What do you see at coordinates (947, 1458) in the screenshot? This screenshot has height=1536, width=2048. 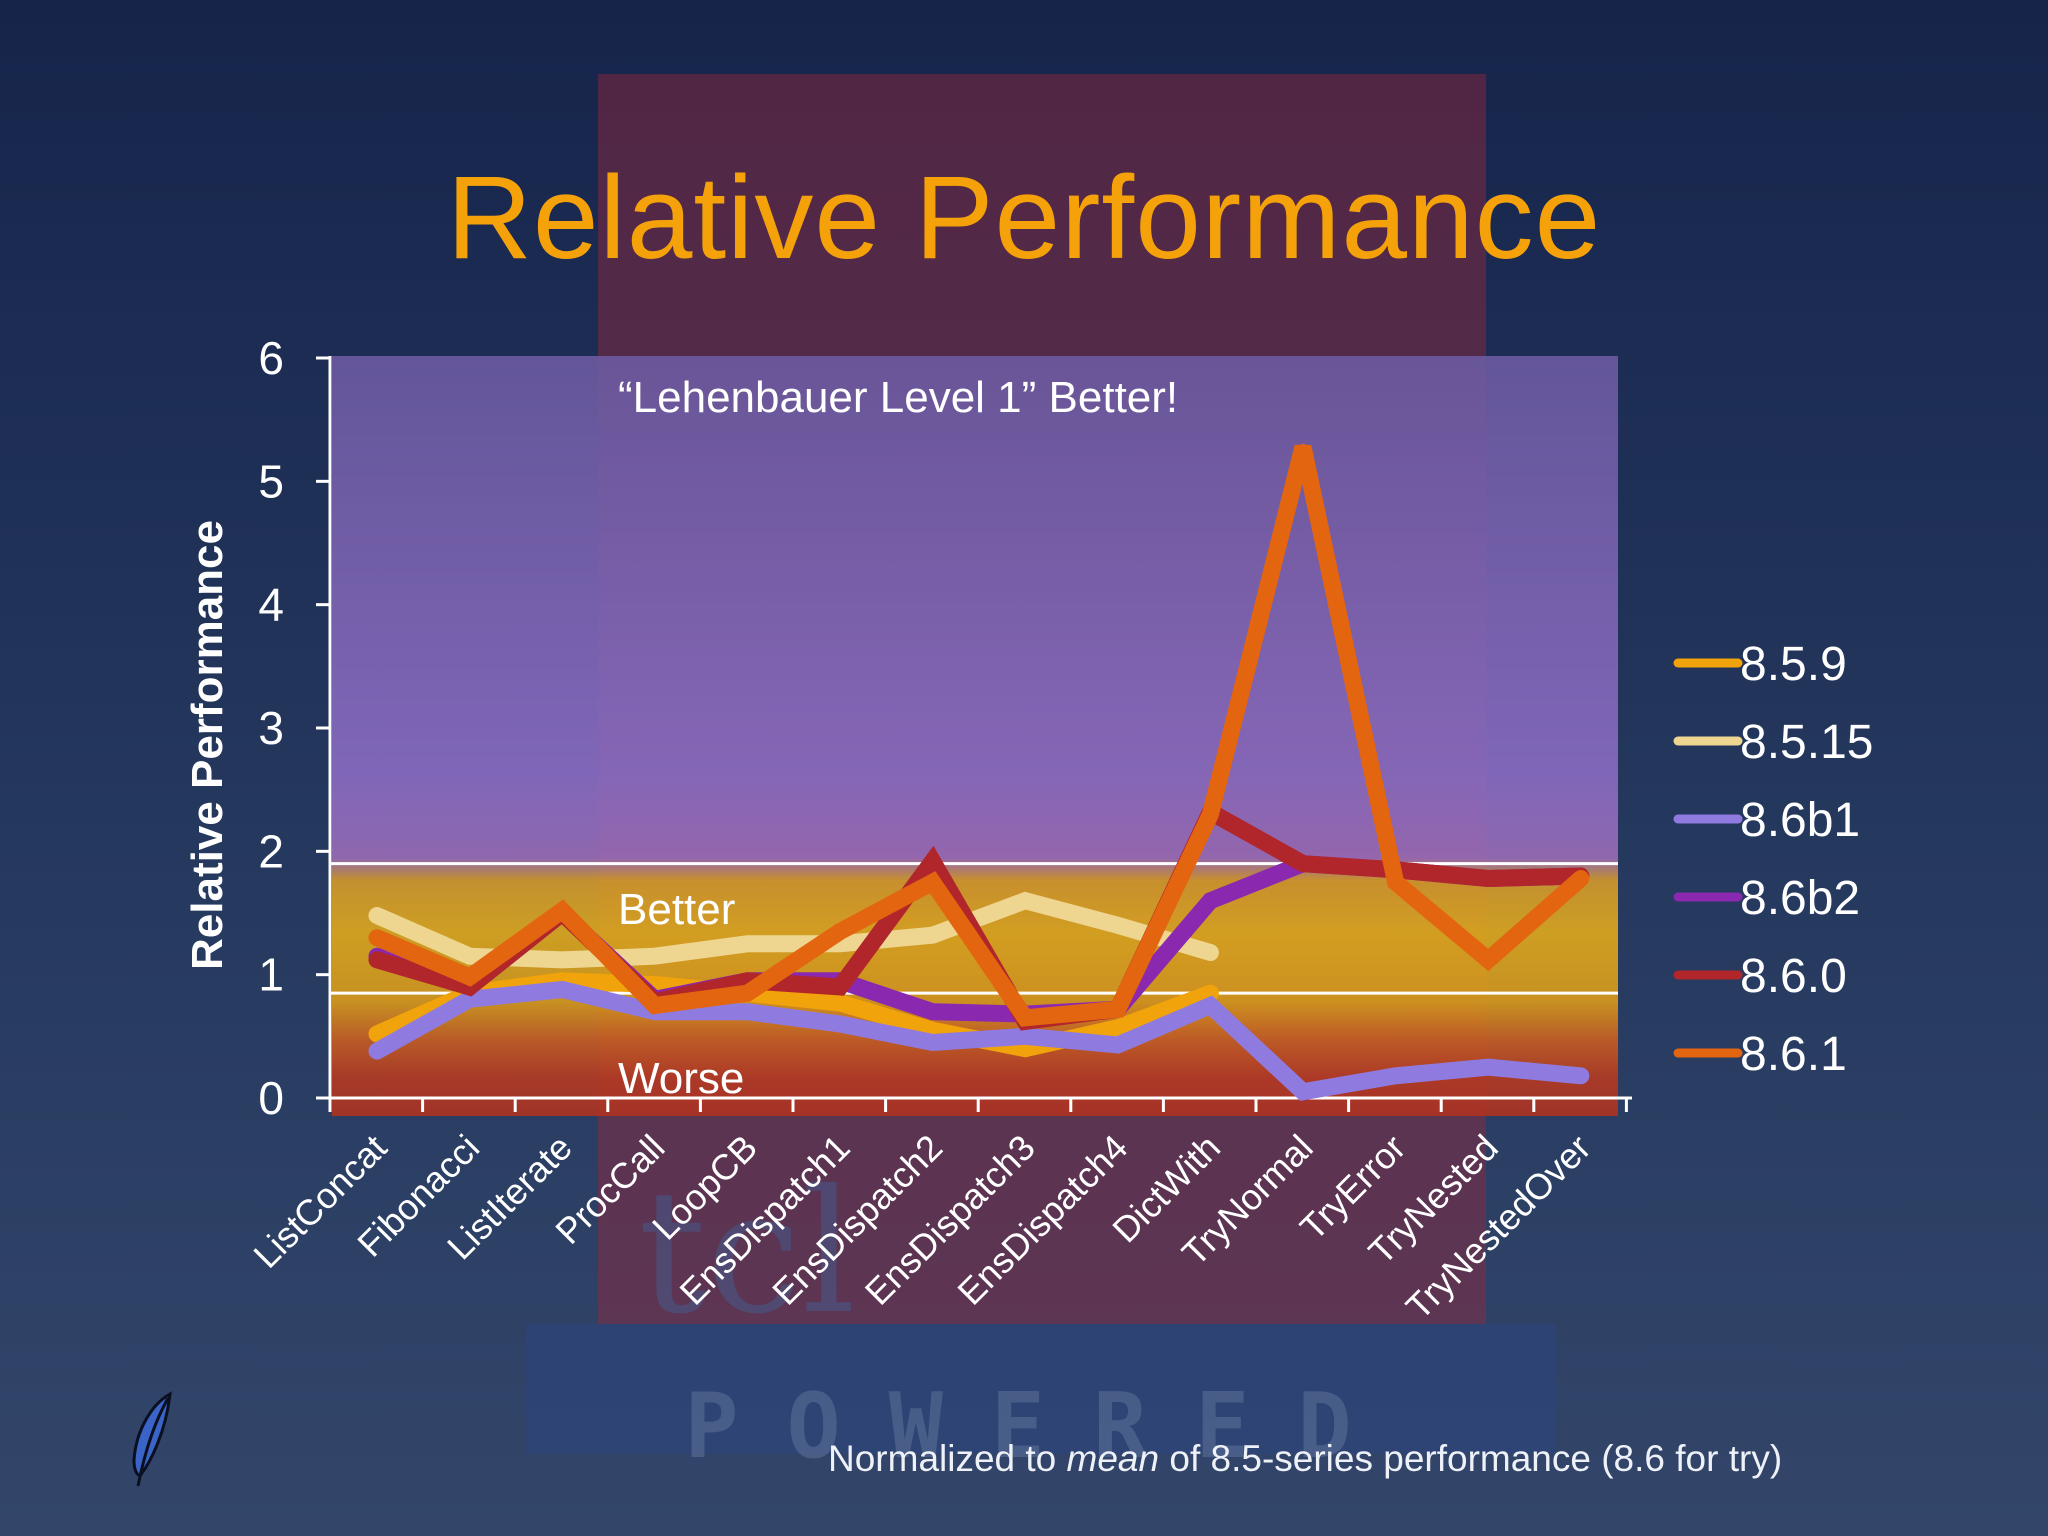 I see `footnote-prefix: Normalized to` at bounding box center [947, 1458].